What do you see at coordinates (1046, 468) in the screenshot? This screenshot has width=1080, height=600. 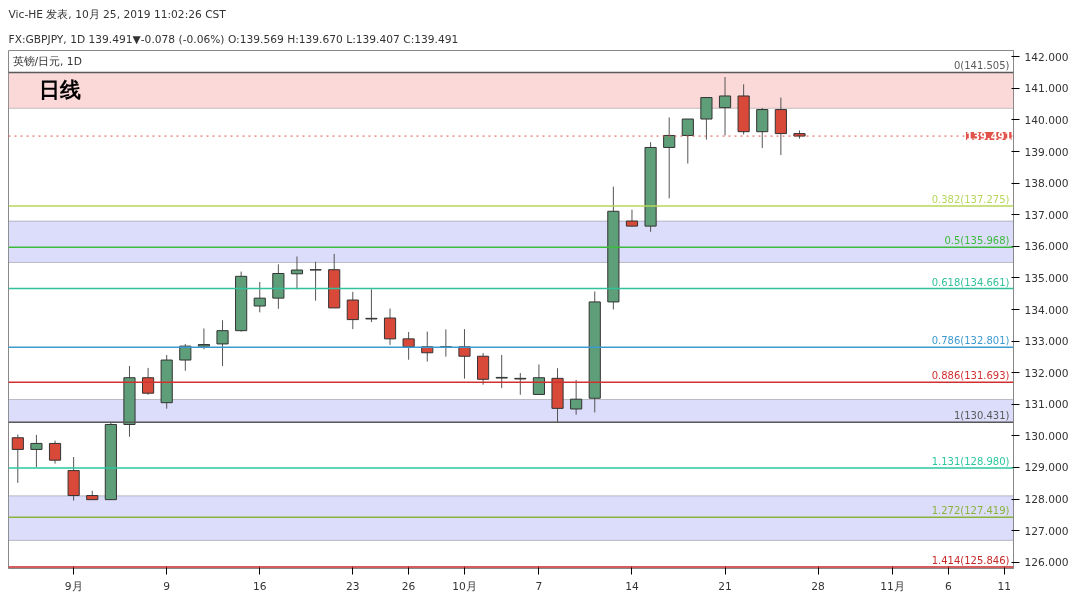 I see `y-tick-label: 129.000` at bounding box center [1046, 468].